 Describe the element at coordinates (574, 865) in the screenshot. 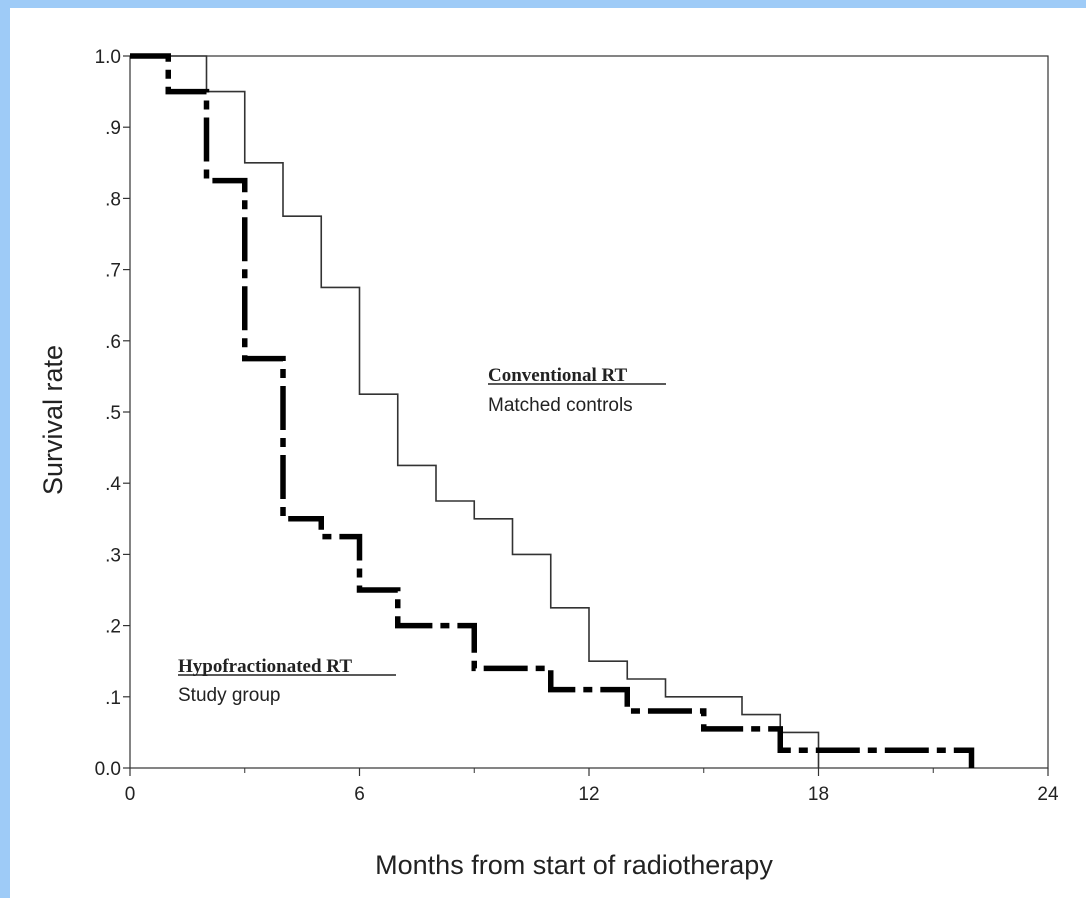

I see `x-axis-title: Months from start of radiotherapy` at that location.